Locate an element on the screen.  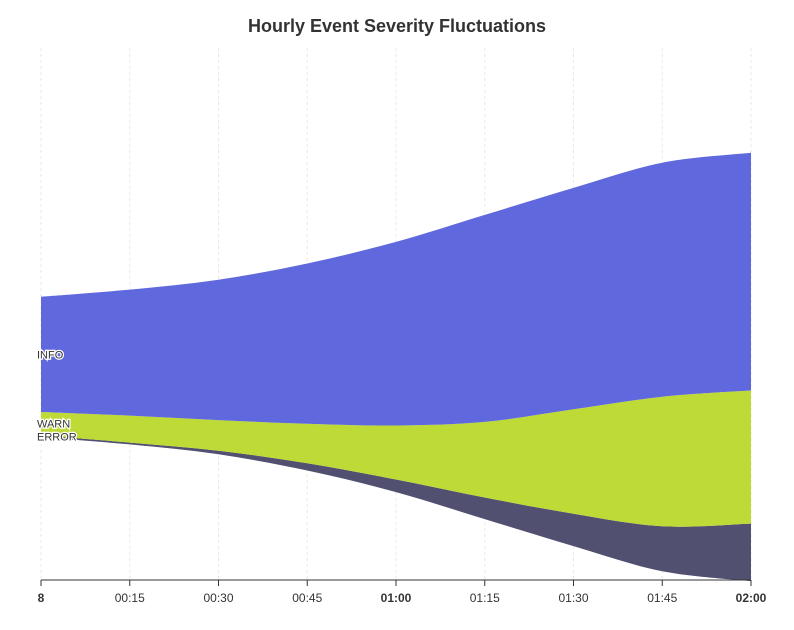
stream-label-info: INFO is located at coordinates (50, 355).